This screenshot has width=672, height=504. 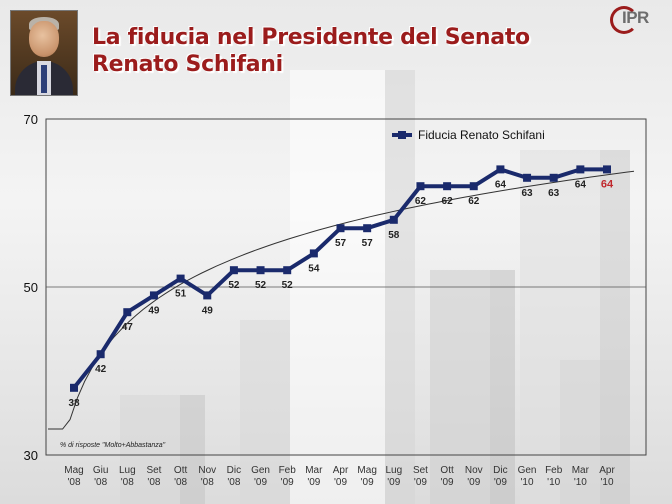 What do you see at coordinates (31, 455) in the screenshot?
I see `y-tick-label: 30` at bounding box center [31, 455].